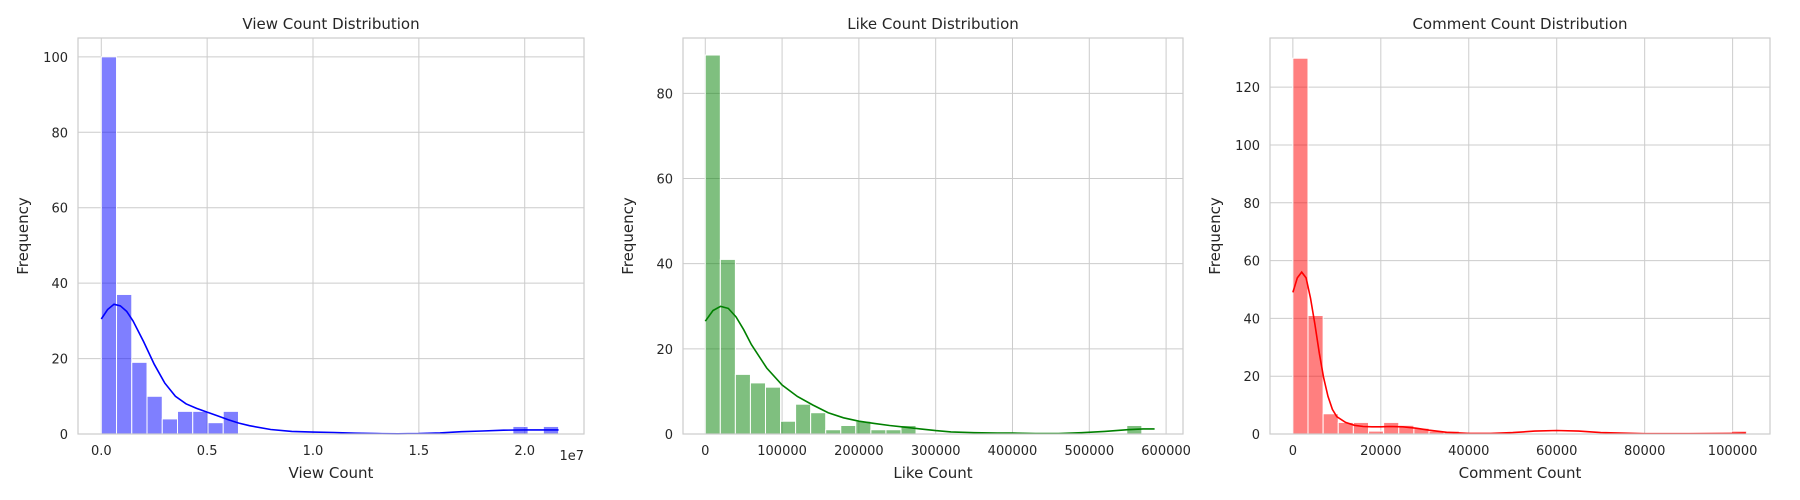 This screenshot has width=1800, height=500. What do you see at coordinates (207, 451) in the screenshot?
I see `x-tick-label: 0.5` at bounding box center [207, 451].